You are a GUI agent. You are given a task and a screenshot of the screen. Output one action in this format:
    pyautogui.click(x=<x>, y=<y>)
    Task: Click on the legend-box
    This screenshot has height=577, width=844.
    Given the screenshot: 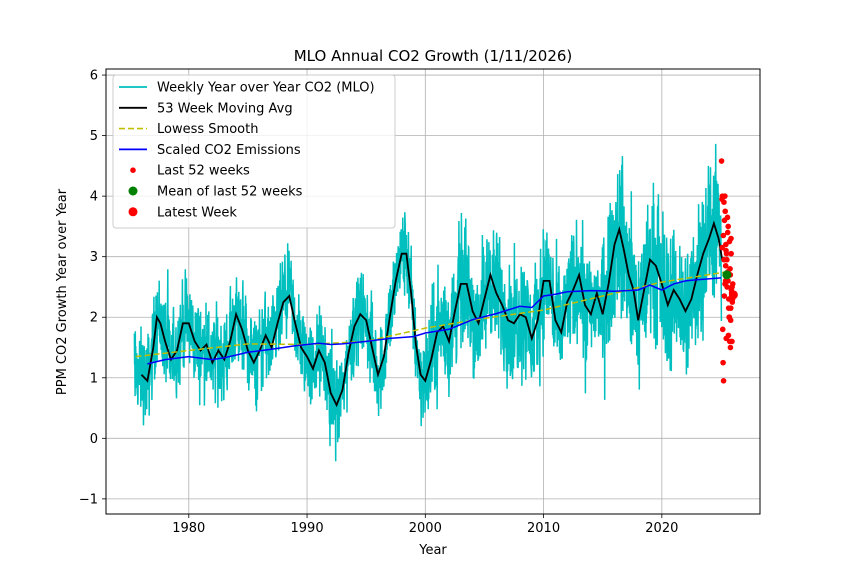 What is the action you would take?
    pyautogui.click(x=254, y=151)
    